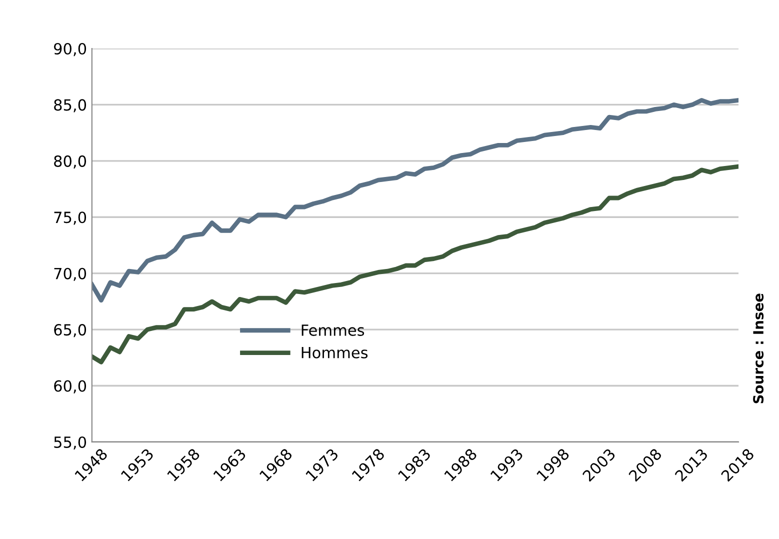  What do you see at coordinates (70, 443) in the screenshot?
I see `y-tick-label: 55,0` at bounding box center [70, 443].